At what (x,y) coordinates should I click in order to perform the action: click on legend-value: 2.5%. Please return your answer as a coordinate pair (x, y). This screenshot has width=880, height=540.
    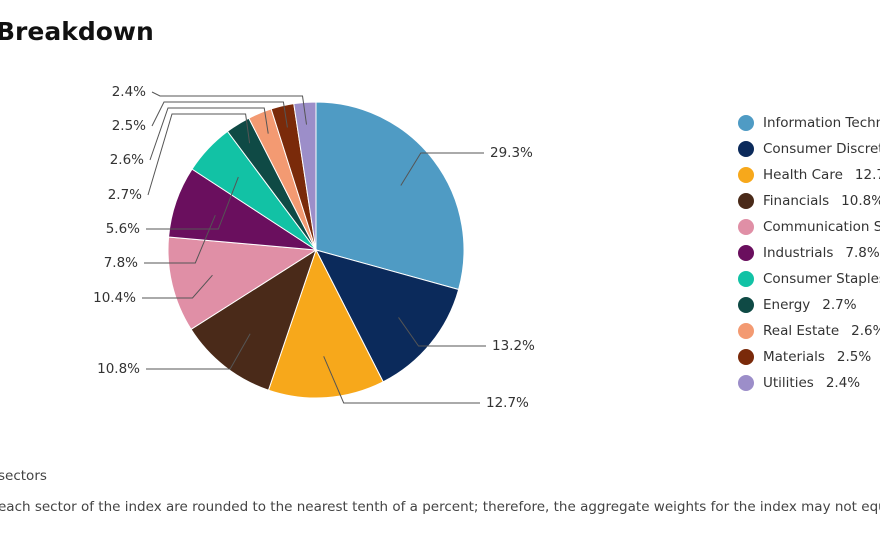
    Looking at the image, I should click on (854, 357).